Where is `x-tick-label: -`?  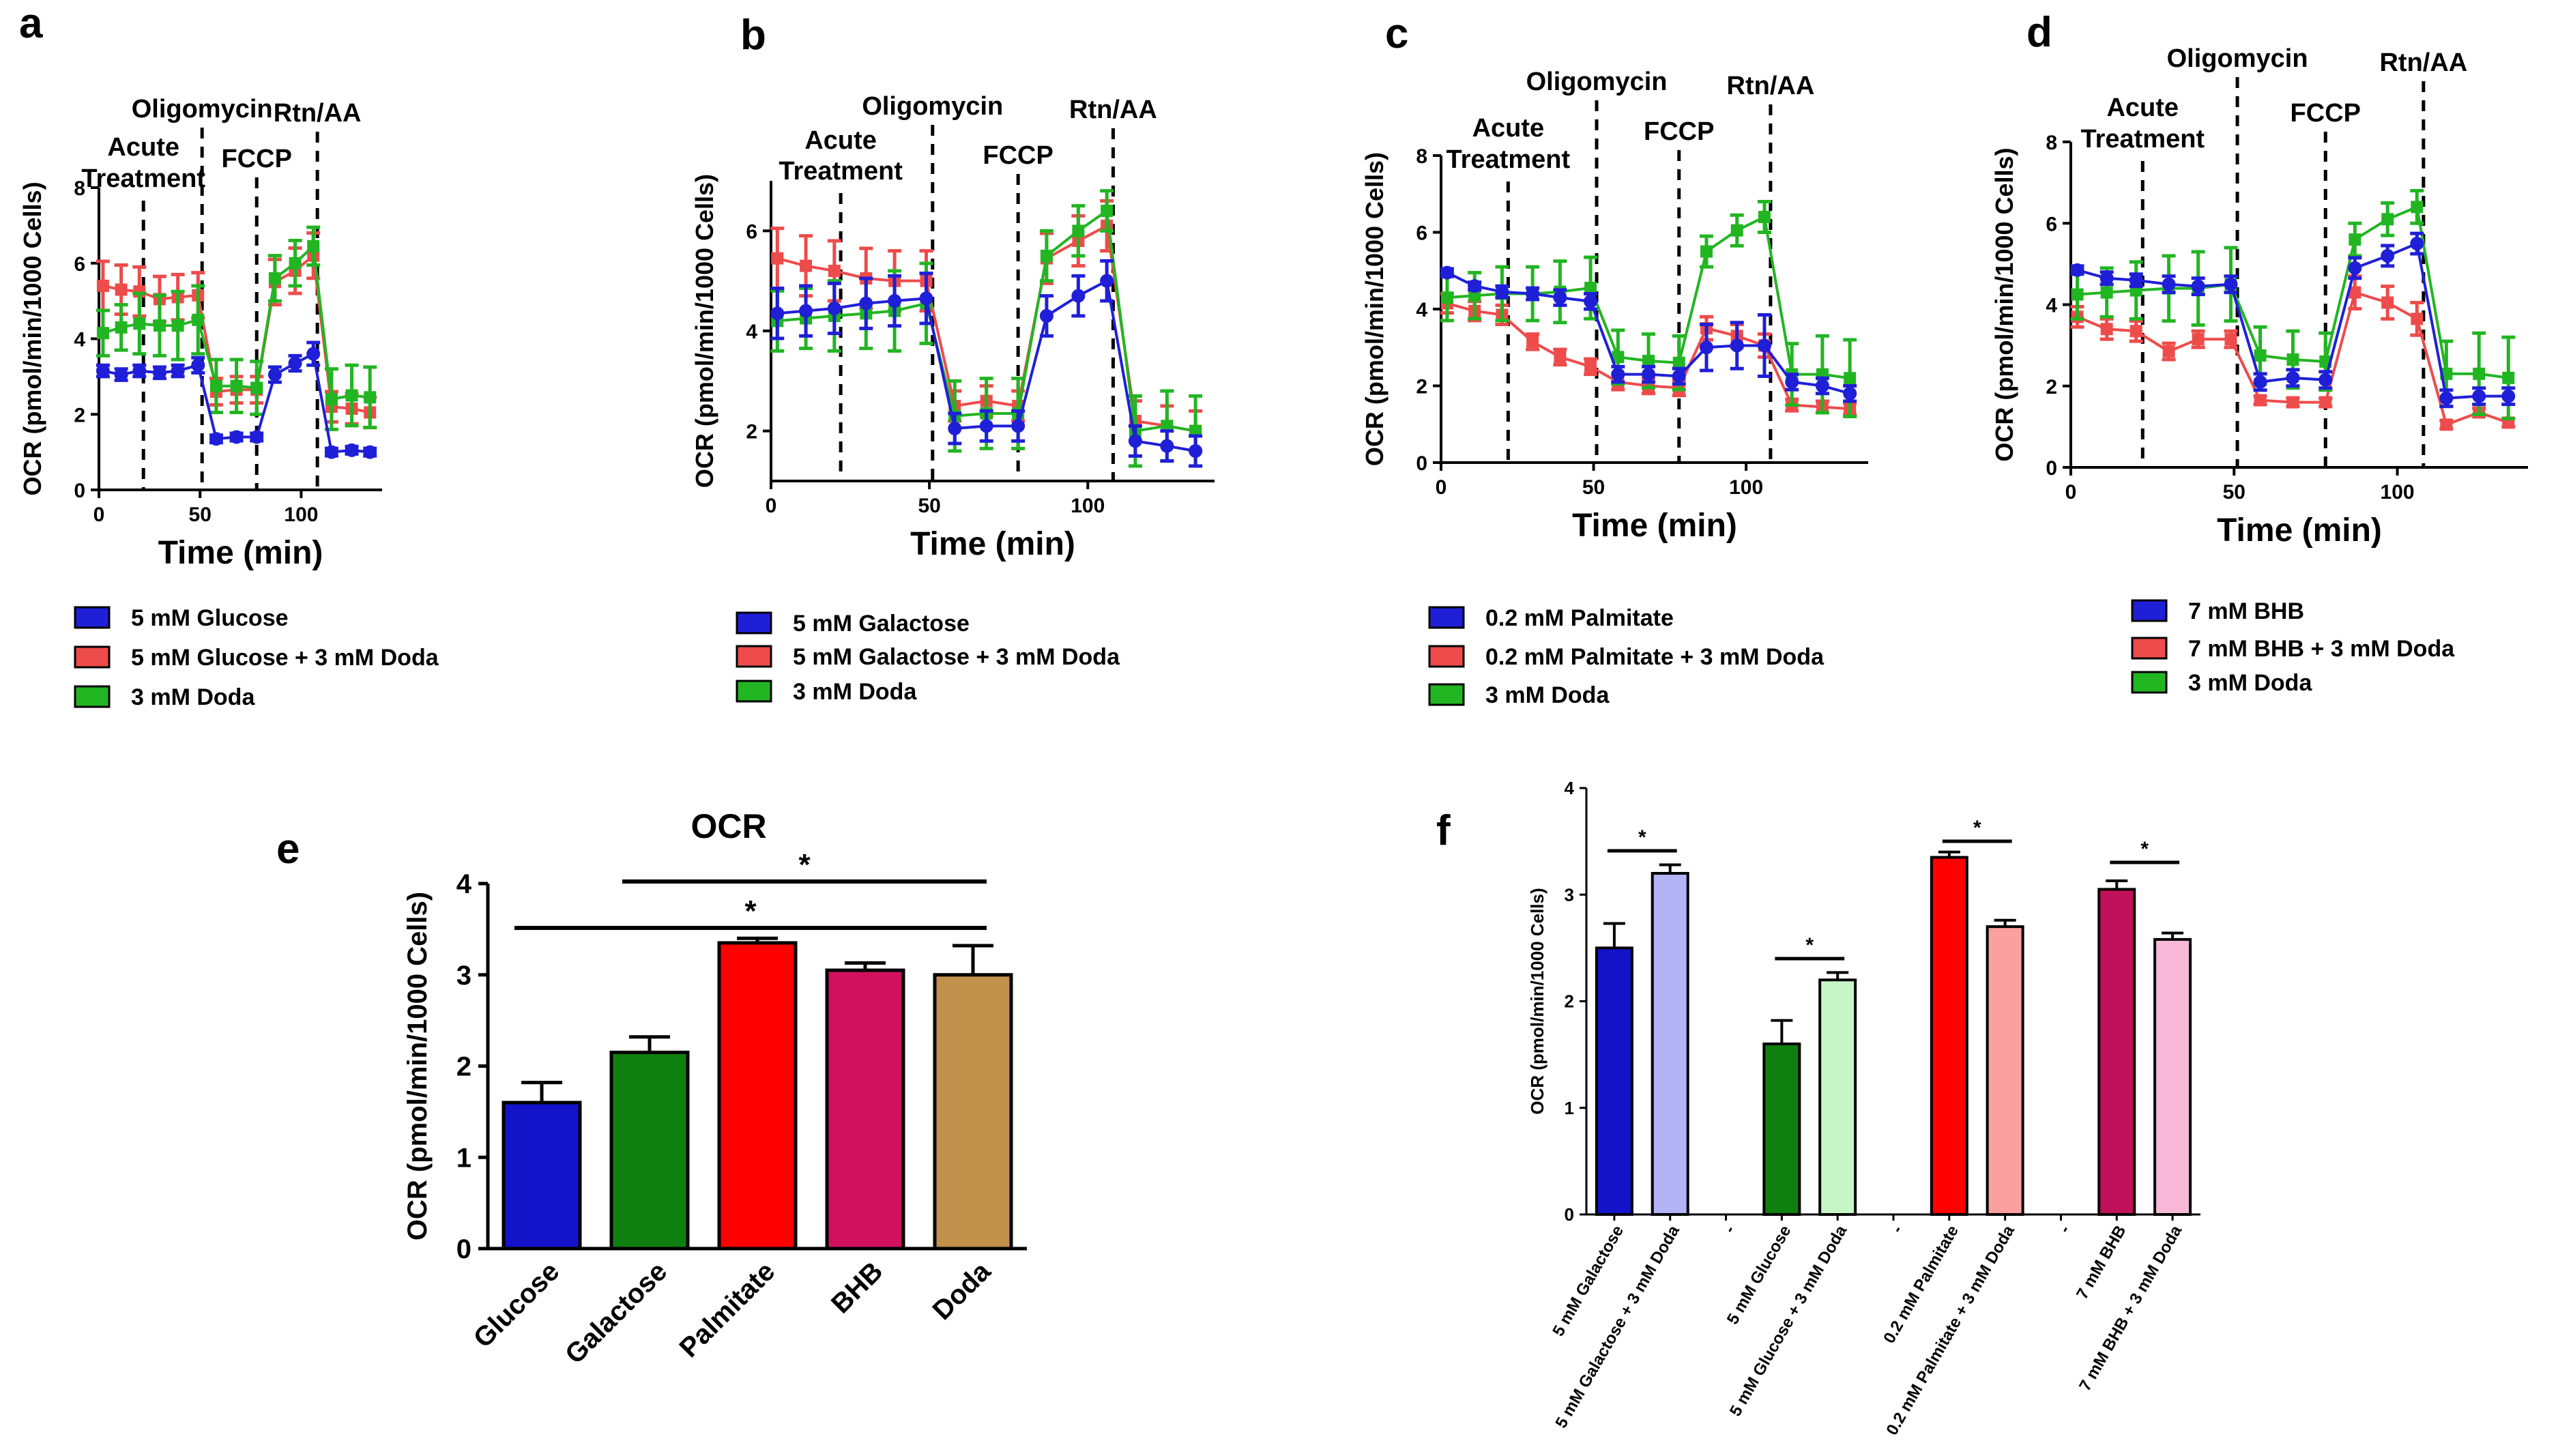
x-tick-label: - is located at coordinates (1897, 1229).